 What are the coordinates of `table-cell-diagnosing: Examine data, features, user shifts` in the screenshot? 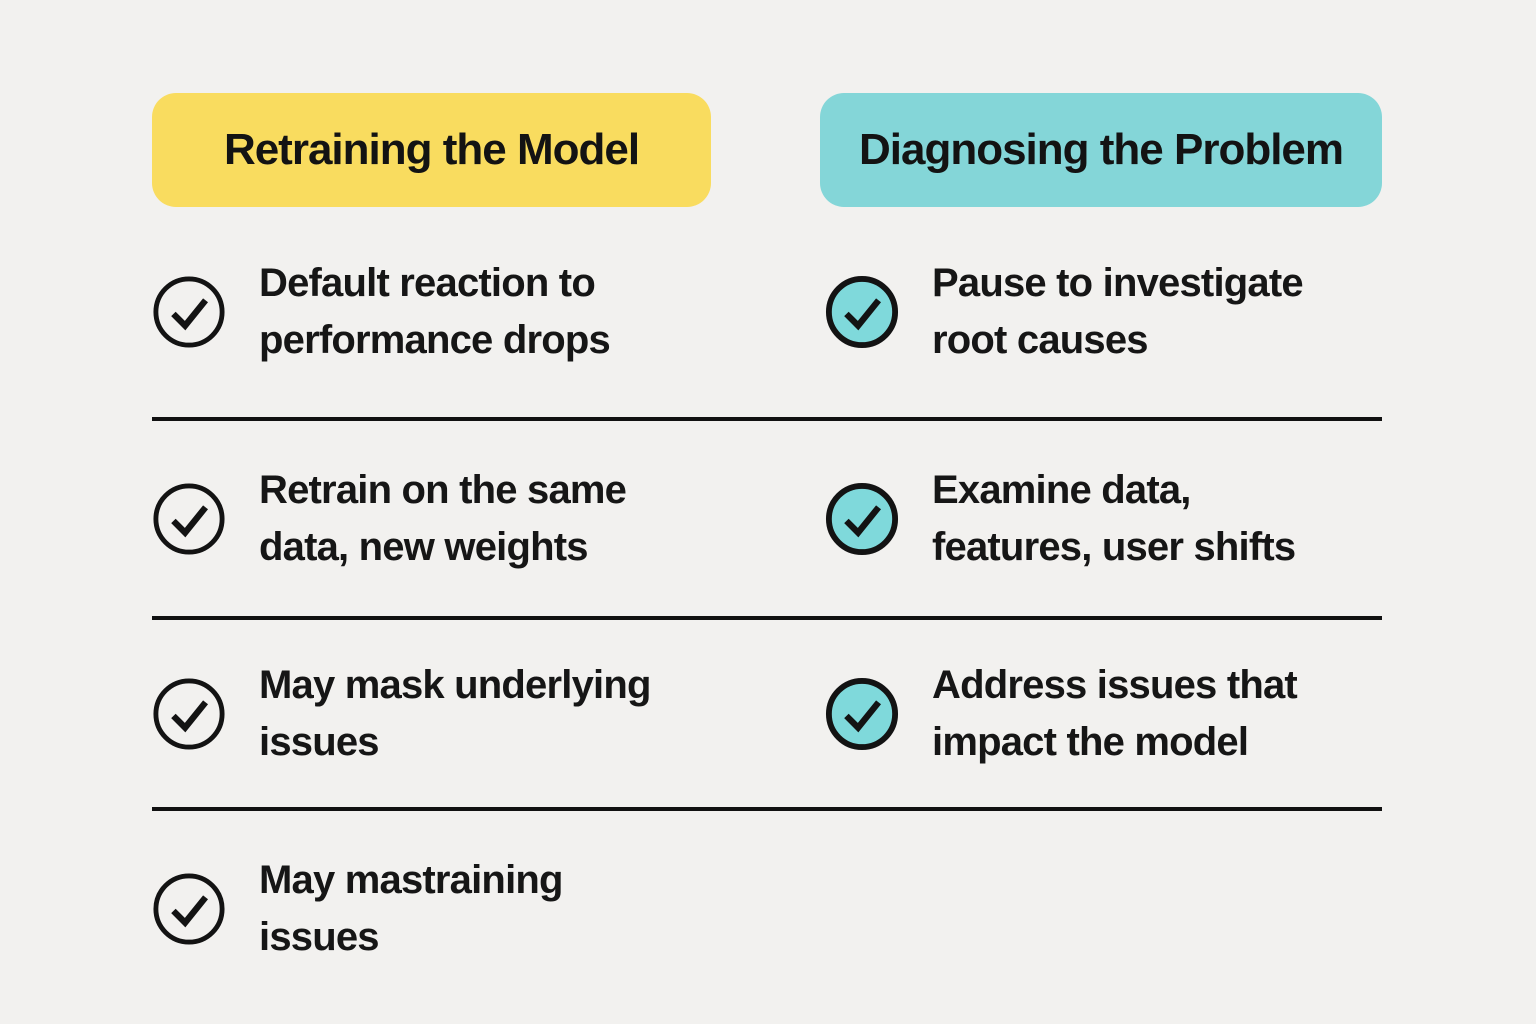 It's located at (1101, 519).